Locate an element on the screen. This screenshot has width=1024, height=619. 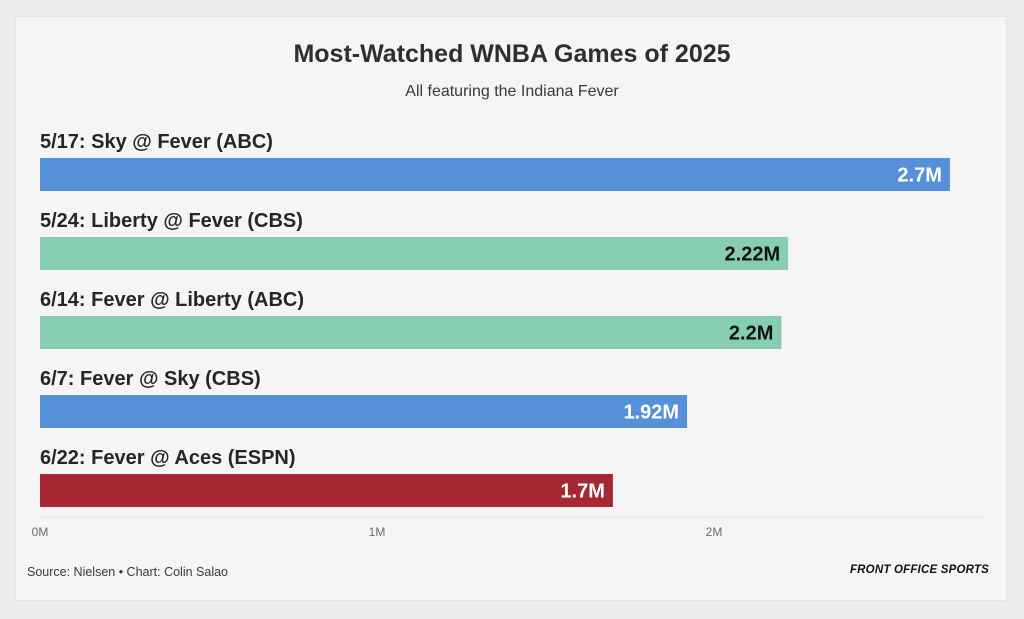
brand-logo: FRONT OFFICE SPORTS is located at coordinates (919, 570).